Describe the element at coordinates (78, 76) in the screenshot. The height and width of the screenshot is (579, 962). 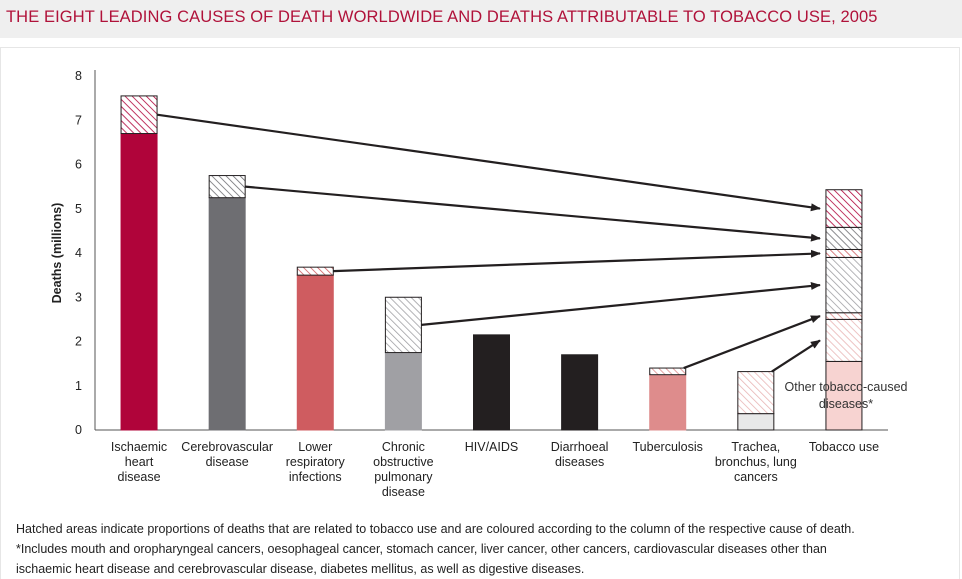
I see `y-tick-label: 8` at that location.